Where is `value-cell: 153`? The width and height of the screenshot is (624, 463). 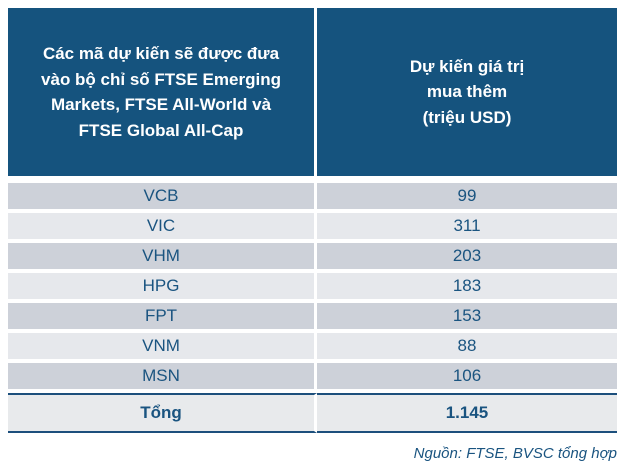 value-cell: 153 is located at coordinates (467, 316).